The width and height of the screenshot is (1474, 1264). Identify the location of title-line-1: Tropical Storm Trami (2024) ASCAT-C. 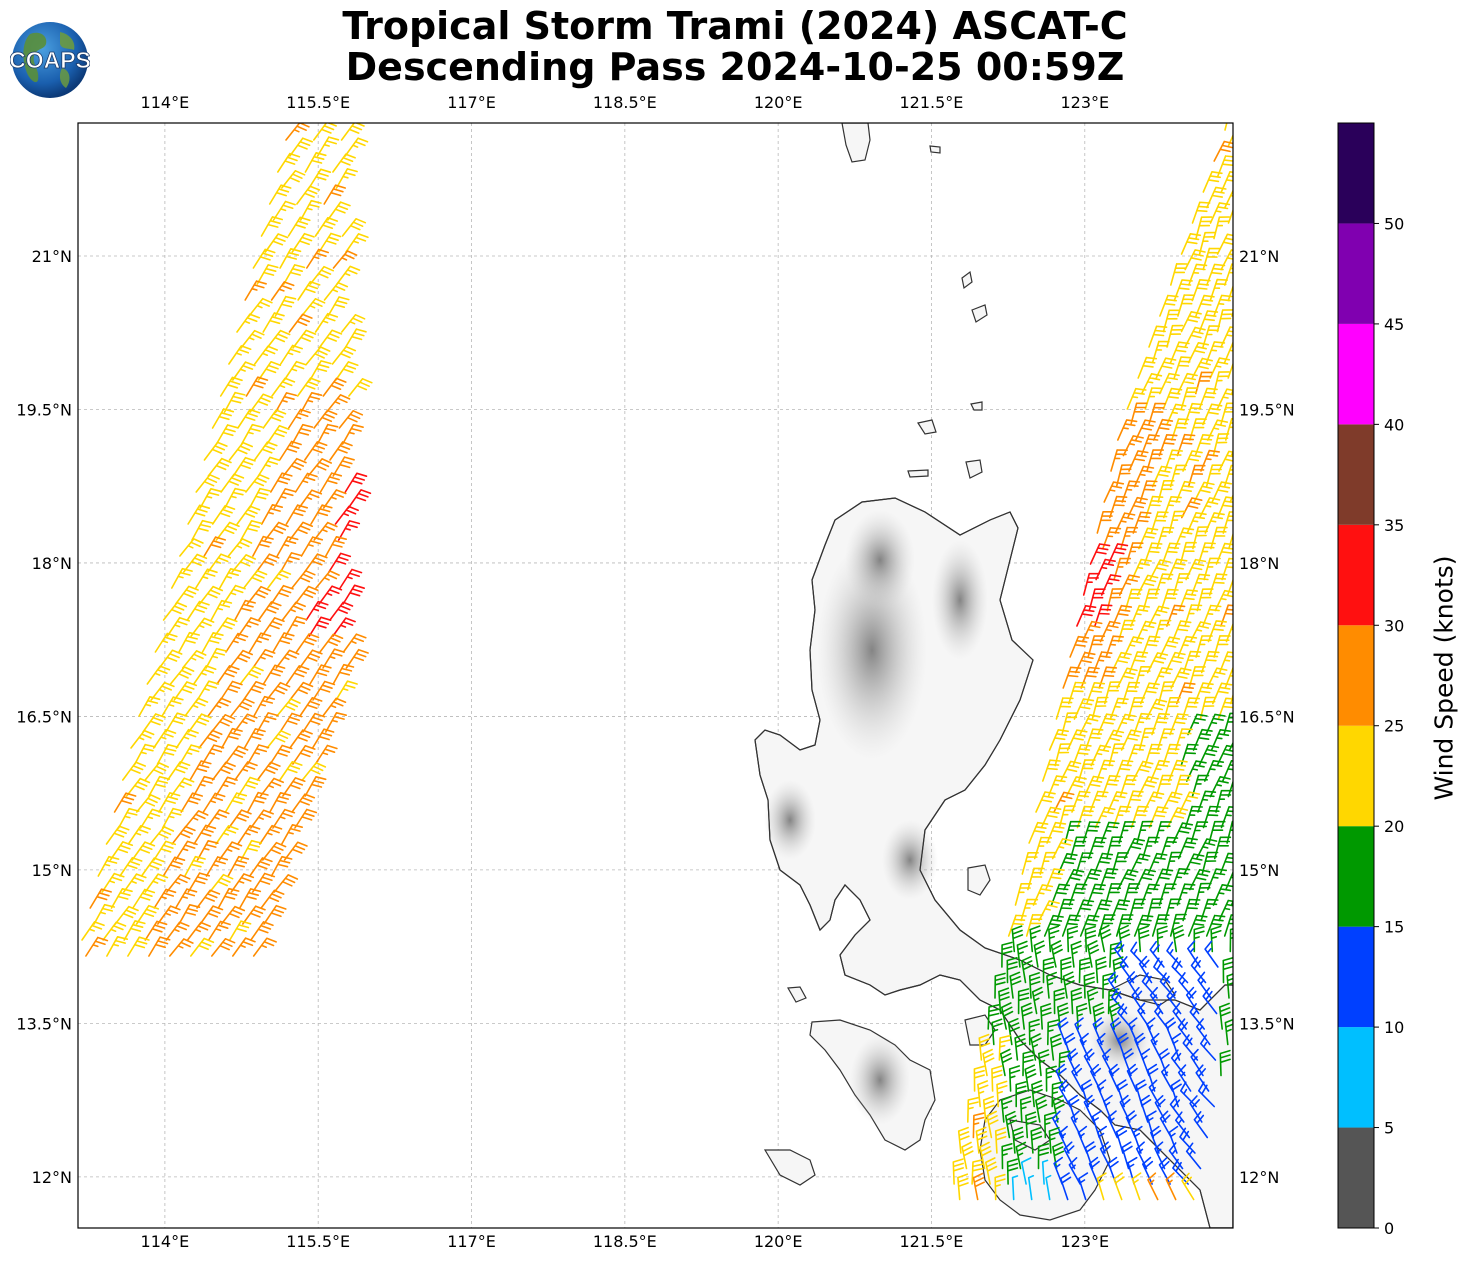
(735, 26).